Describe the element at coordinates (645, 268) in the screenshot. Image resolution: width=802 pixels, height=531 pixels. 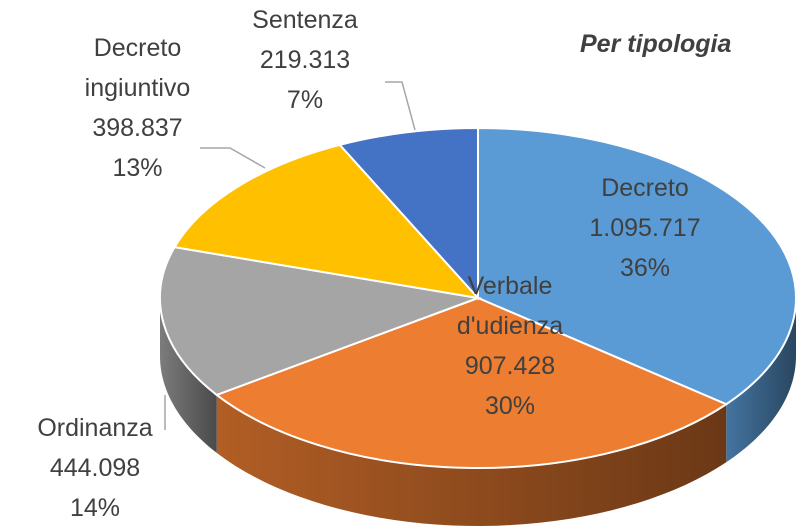
I see `label-percent: 36%` at that location.